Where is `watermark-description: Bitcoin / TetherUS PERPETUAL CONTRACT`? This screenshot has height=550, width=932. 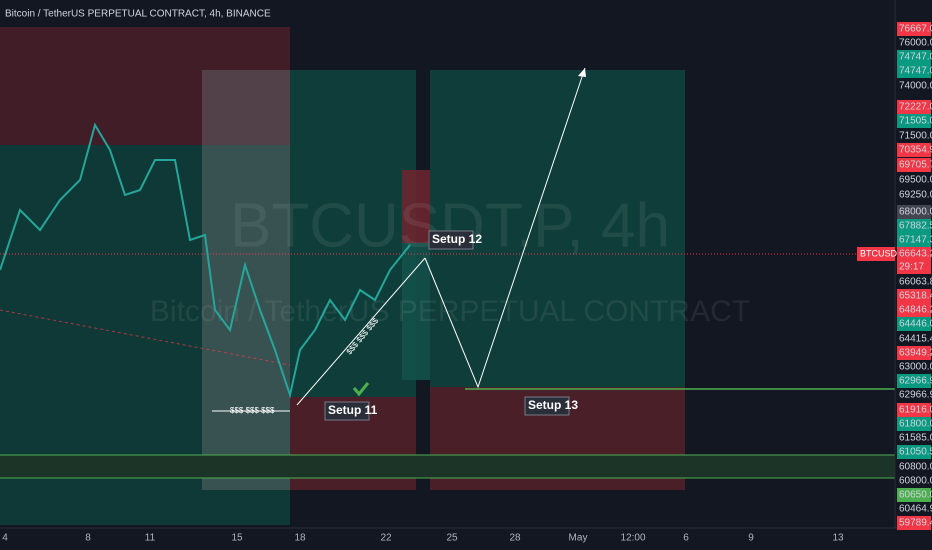
watermark-description: Bitcoin / TetherUS PERPETUAL CONTRACT is located at coordinates (450, 311).